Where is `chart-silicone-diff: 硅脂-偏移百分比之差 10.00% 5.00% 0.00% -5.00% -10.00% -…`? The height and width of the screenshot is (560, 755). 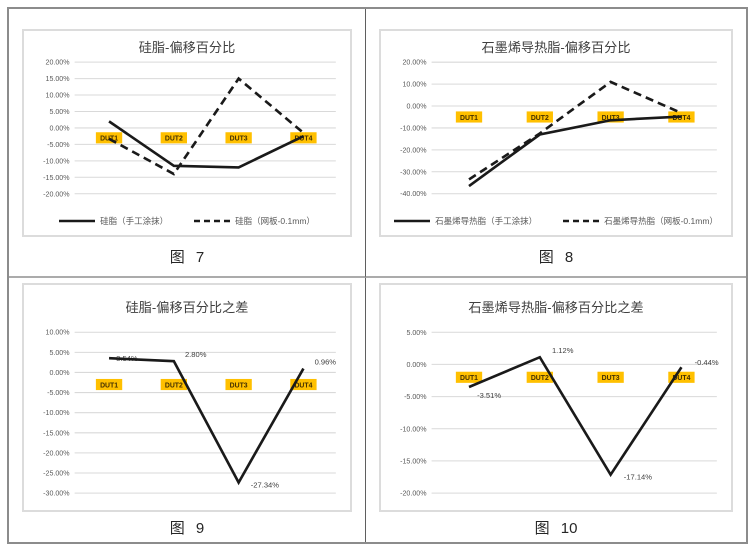
chart-silicone-diff: 硅脂-偏移百分比之差 10.00% 5.00% 0.00% -5.00% -10.00% -… is located at coordinates (190, 399).